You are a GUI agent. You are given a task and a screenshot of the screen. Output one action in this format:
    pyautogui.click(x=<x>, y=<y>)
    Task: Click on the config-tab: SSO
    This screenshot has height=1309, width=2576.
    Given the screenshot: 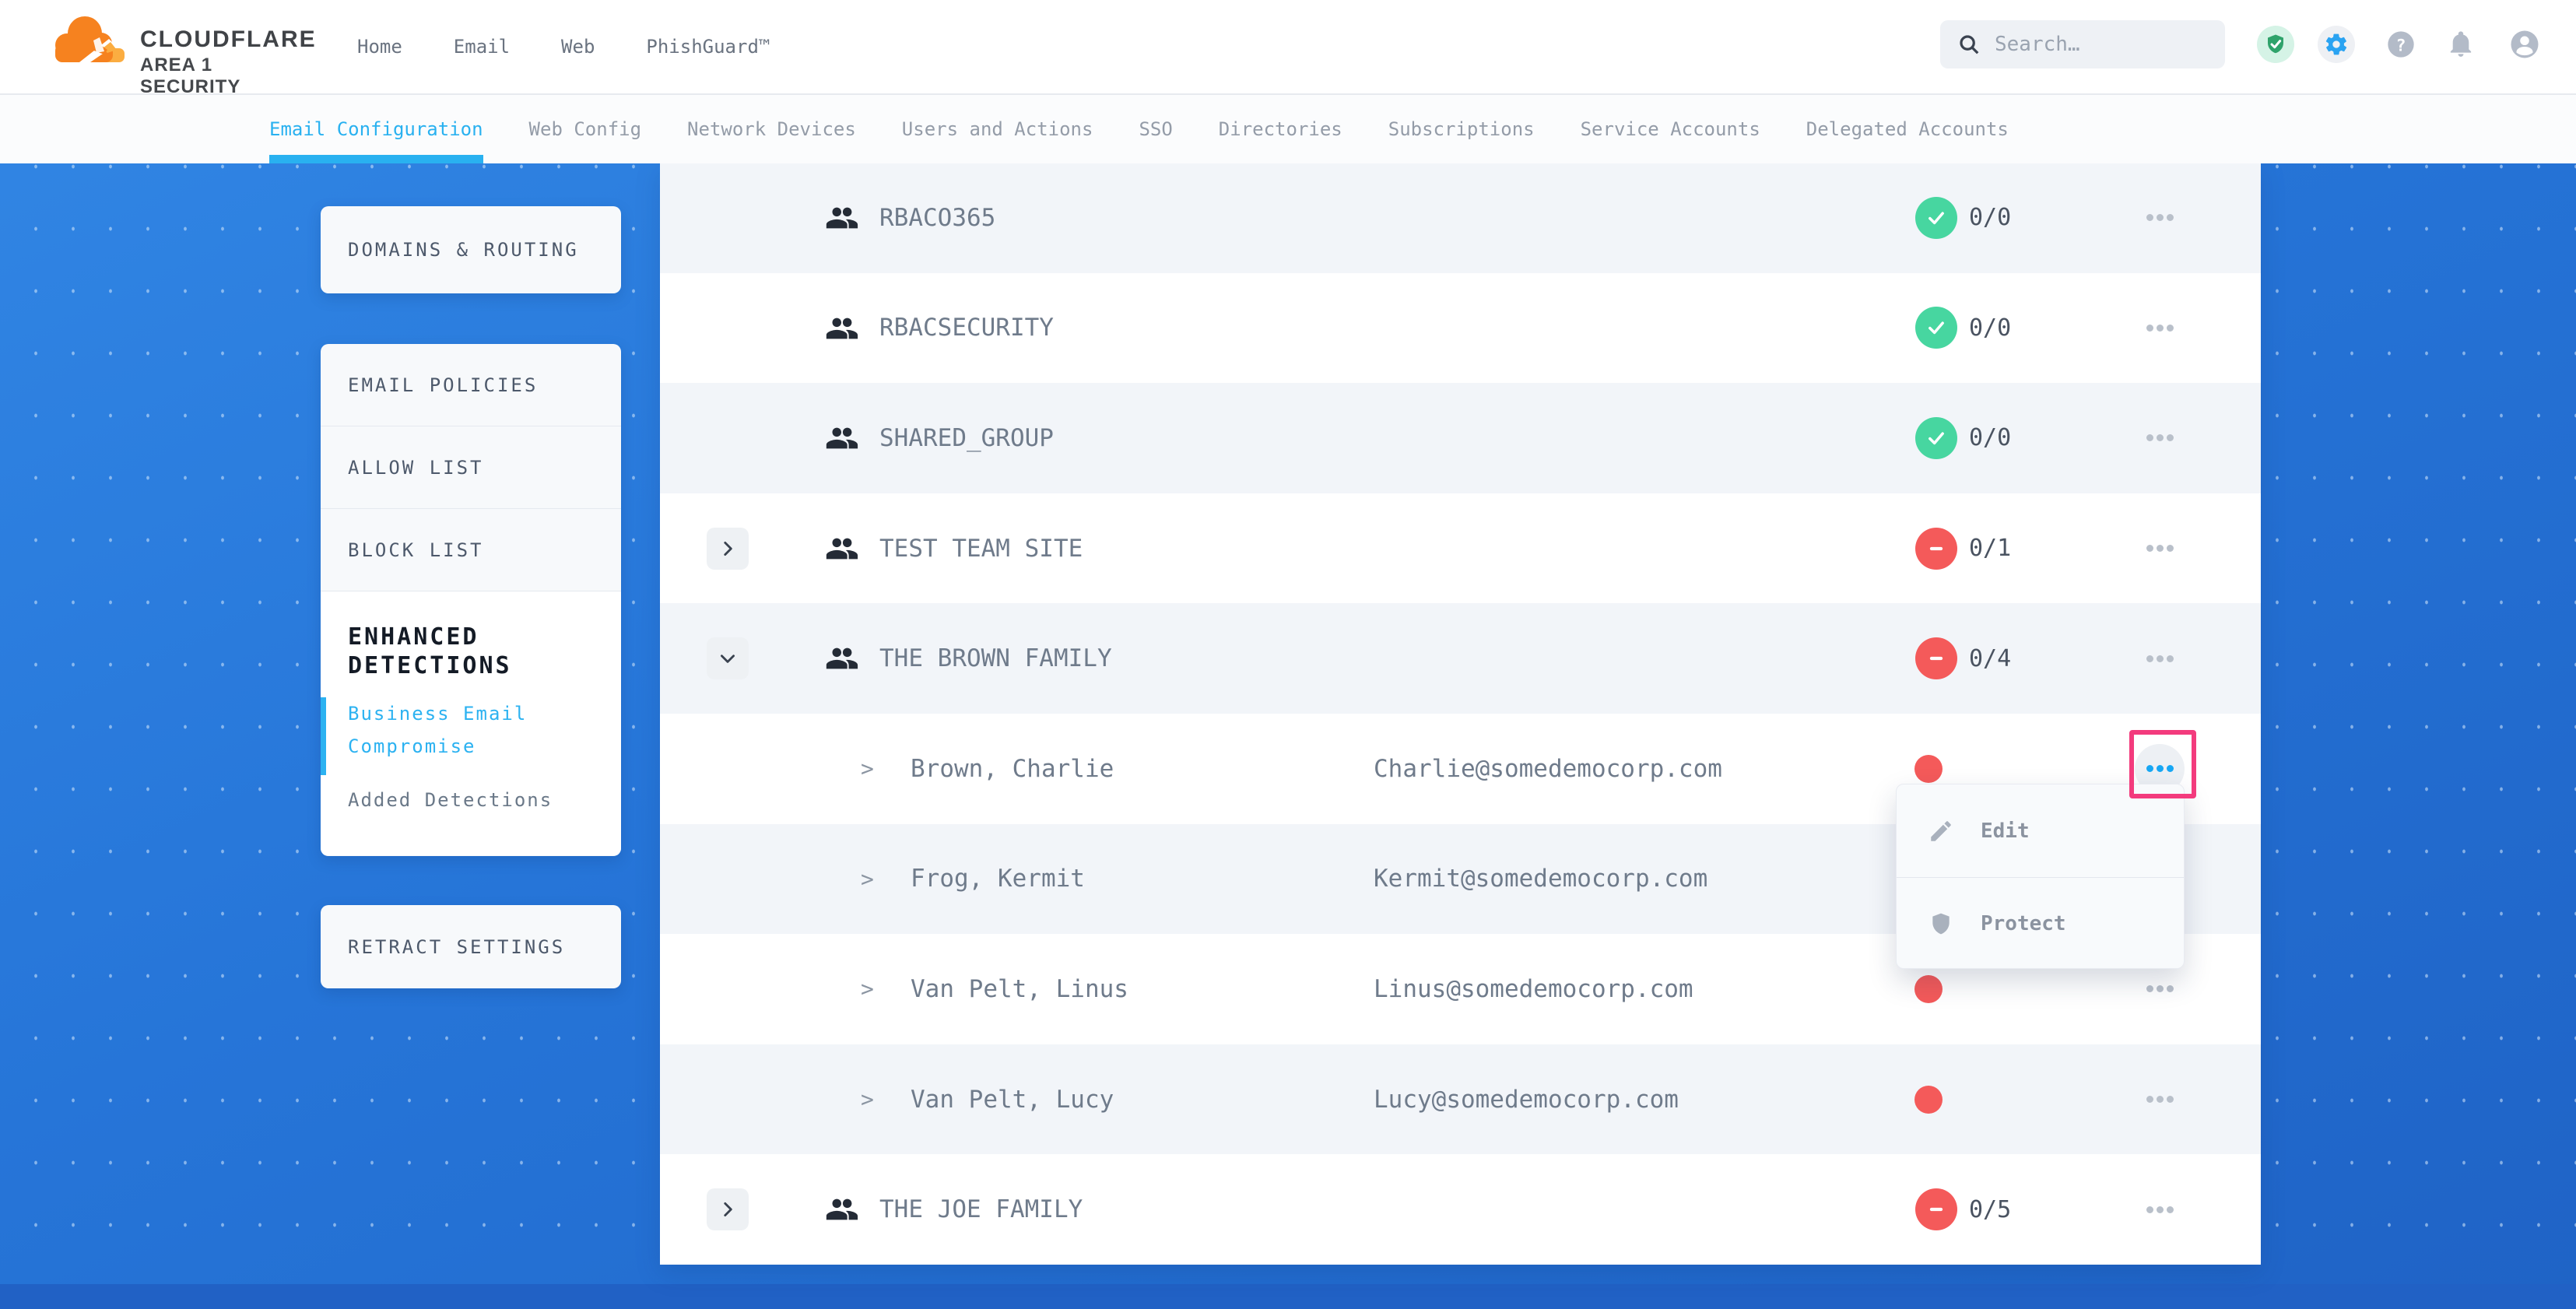 What is the action you would take?
    pyautogui.click(x=1156, y=129)
    